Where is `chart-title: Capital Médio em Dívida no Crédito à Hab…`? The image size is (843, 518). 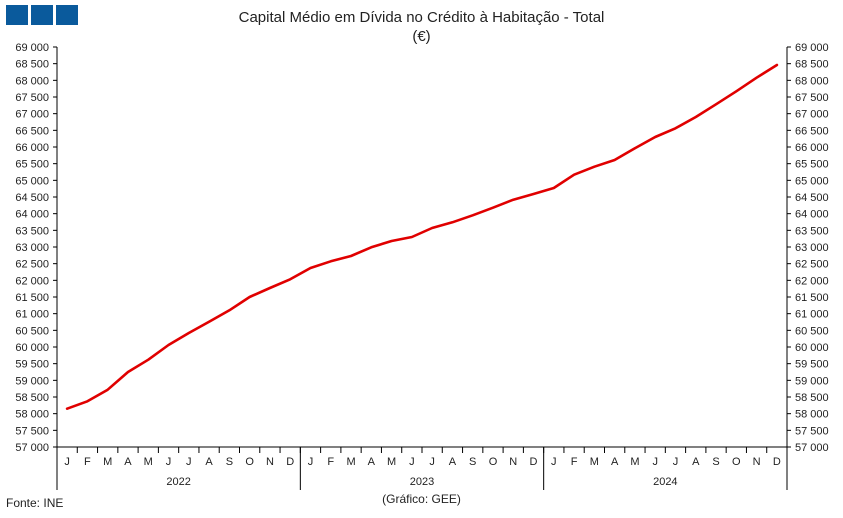
chart-title: Capital Médio em Dívida no Crédito à Hab… is located at coordinates (421, 17).